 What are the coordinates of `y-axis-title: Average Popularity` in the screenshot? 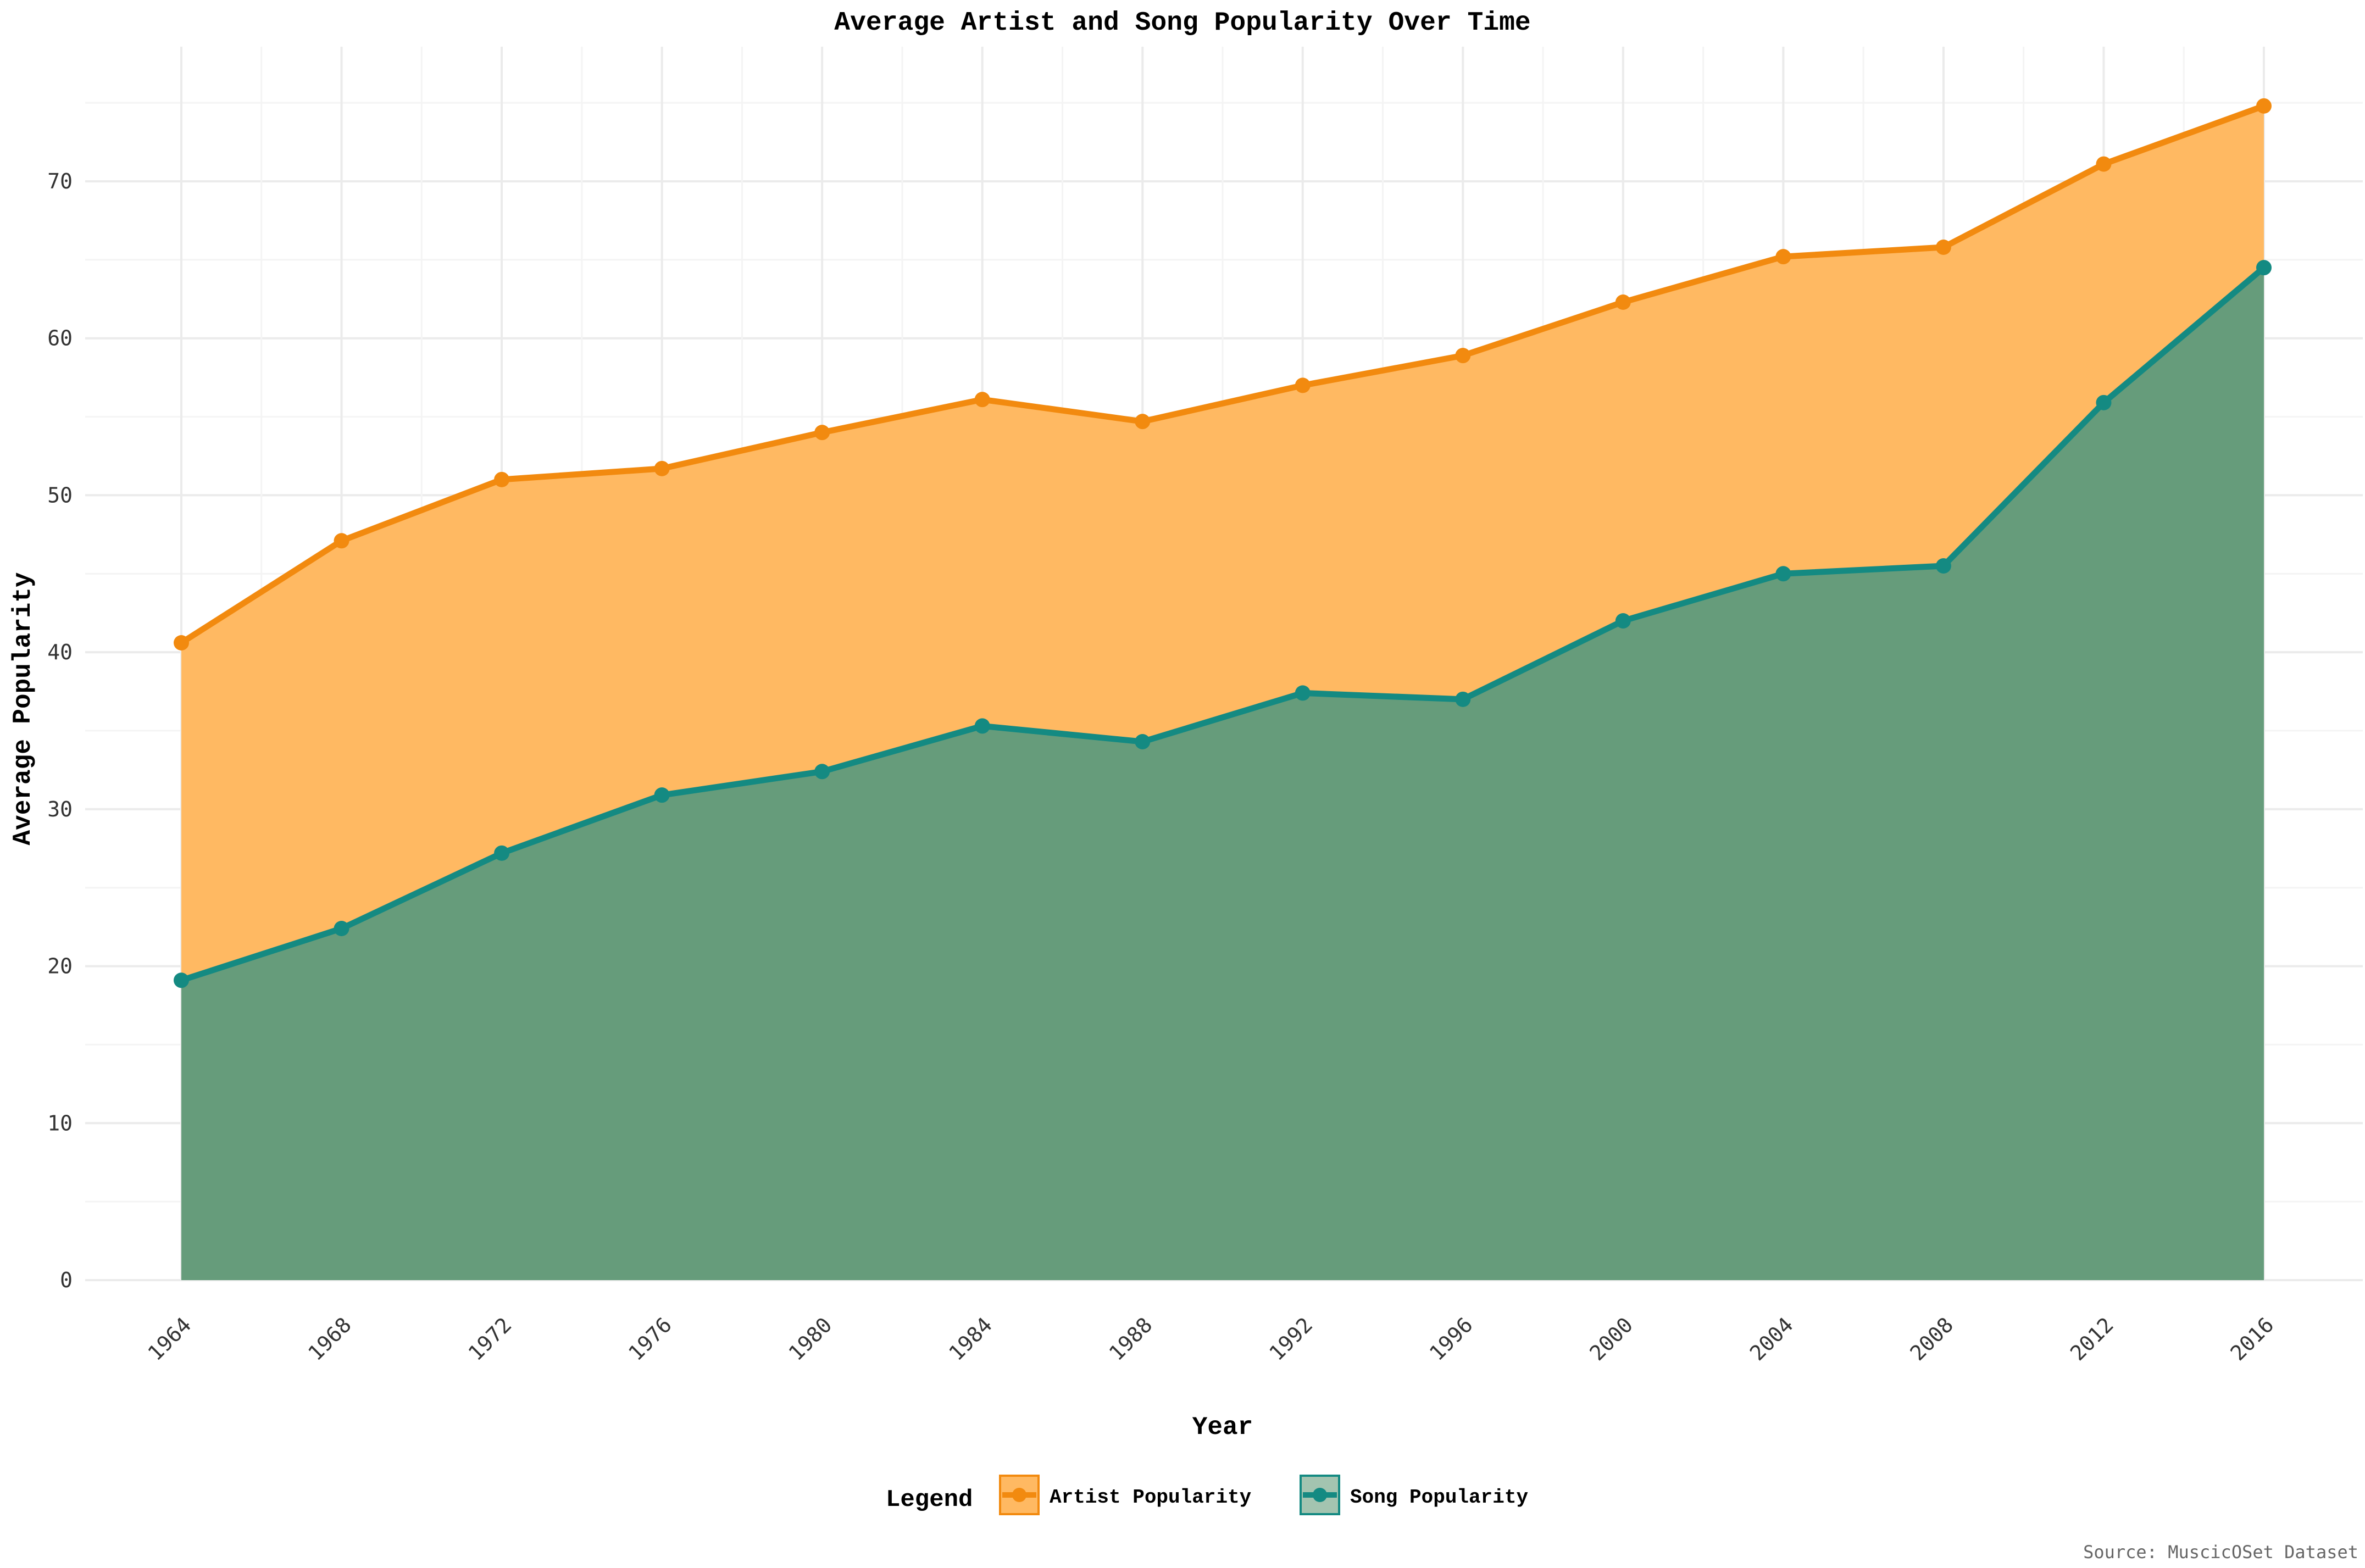 It's located at (23, 709).